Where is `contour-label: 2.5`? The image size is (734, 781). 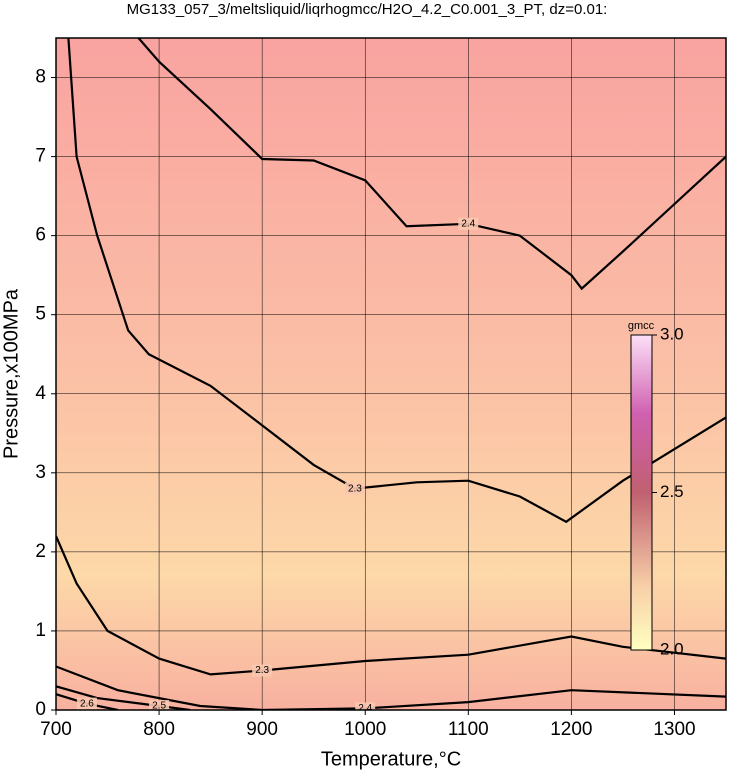
contour-label: 2.5 is located at coordinates (159, 706).